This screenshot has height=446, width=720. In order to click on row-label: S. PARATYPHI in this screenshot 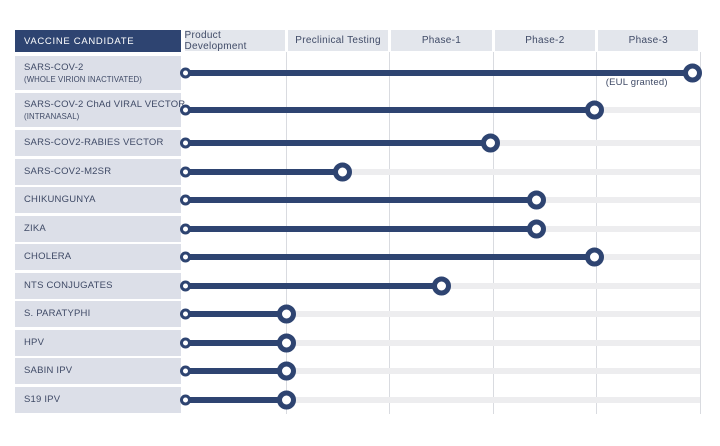, I will do `click(57, 314)`.